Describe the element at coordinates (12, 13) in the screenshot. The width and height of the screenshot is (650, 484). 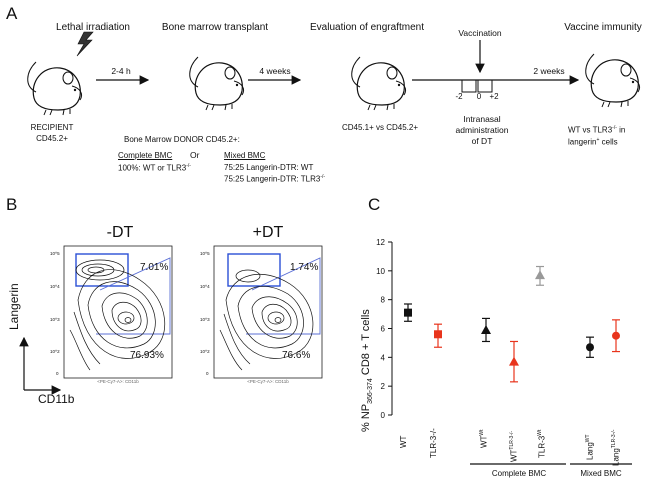
I see `panel-a-letter: A` at that location.